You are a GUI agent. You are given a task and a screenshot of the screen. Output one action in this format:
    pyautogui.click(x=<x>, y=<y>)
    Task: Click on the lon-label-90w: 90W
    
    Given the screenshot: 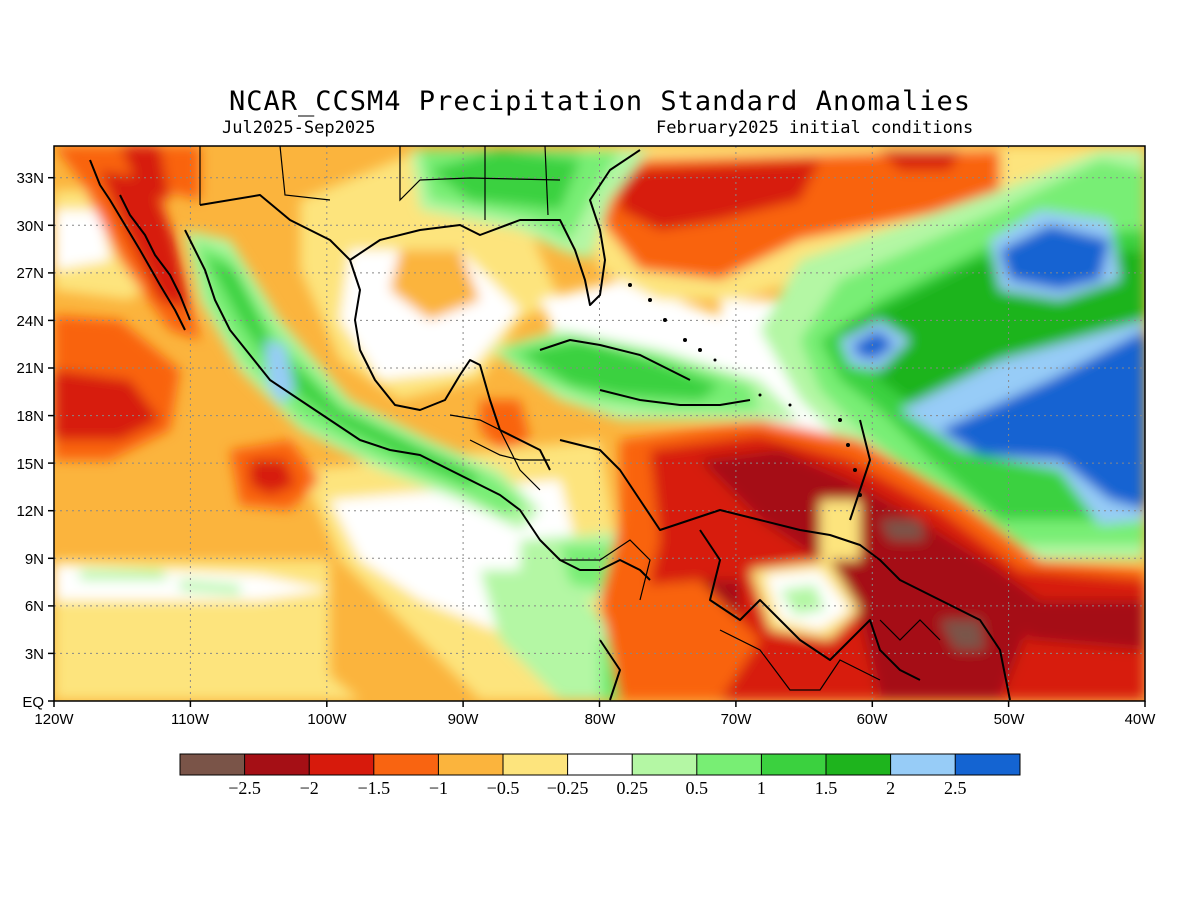 What is the action you would take?
    pyautogui.click(x=464, y=719)
    